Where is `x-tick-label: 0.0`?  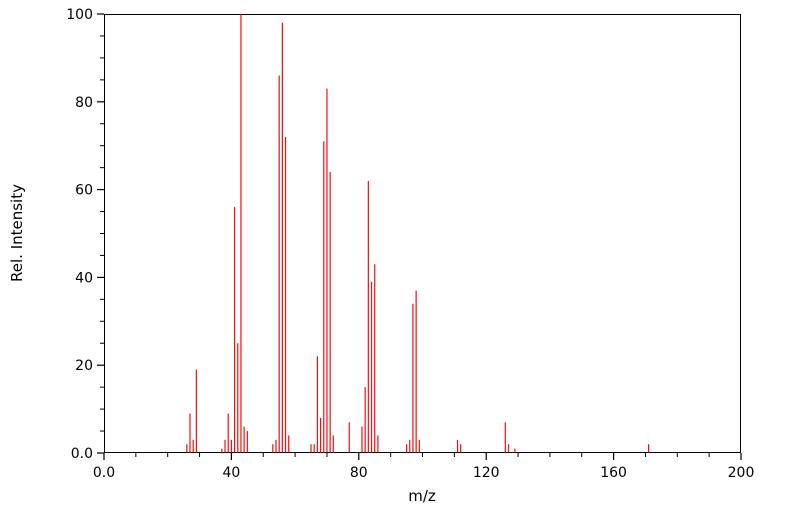 x-tick-label: 0.0 is located at coordinates (104, 473).